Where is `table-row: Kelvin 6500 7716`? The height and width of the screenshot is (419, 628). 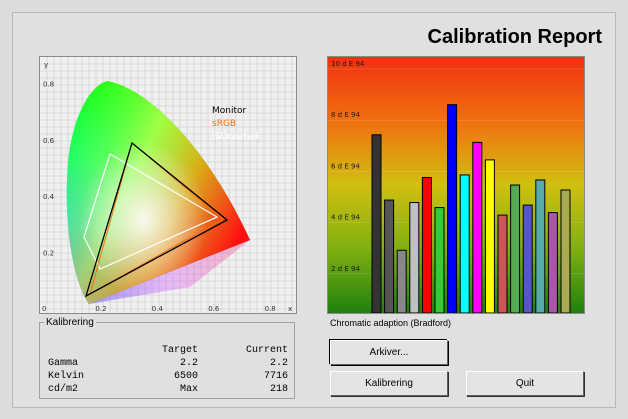
table-row: Kelvin 6500 7716 is located at coordinates (168, 376).